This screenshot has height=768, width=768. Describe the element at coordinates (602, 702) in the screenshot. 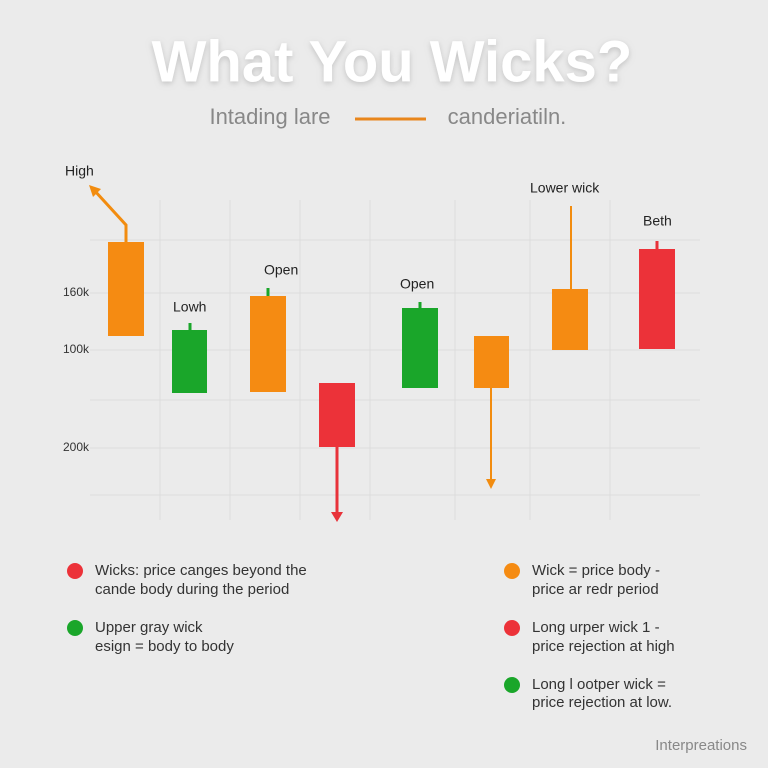

I see `legend-text: price rejection at low.` at that location.